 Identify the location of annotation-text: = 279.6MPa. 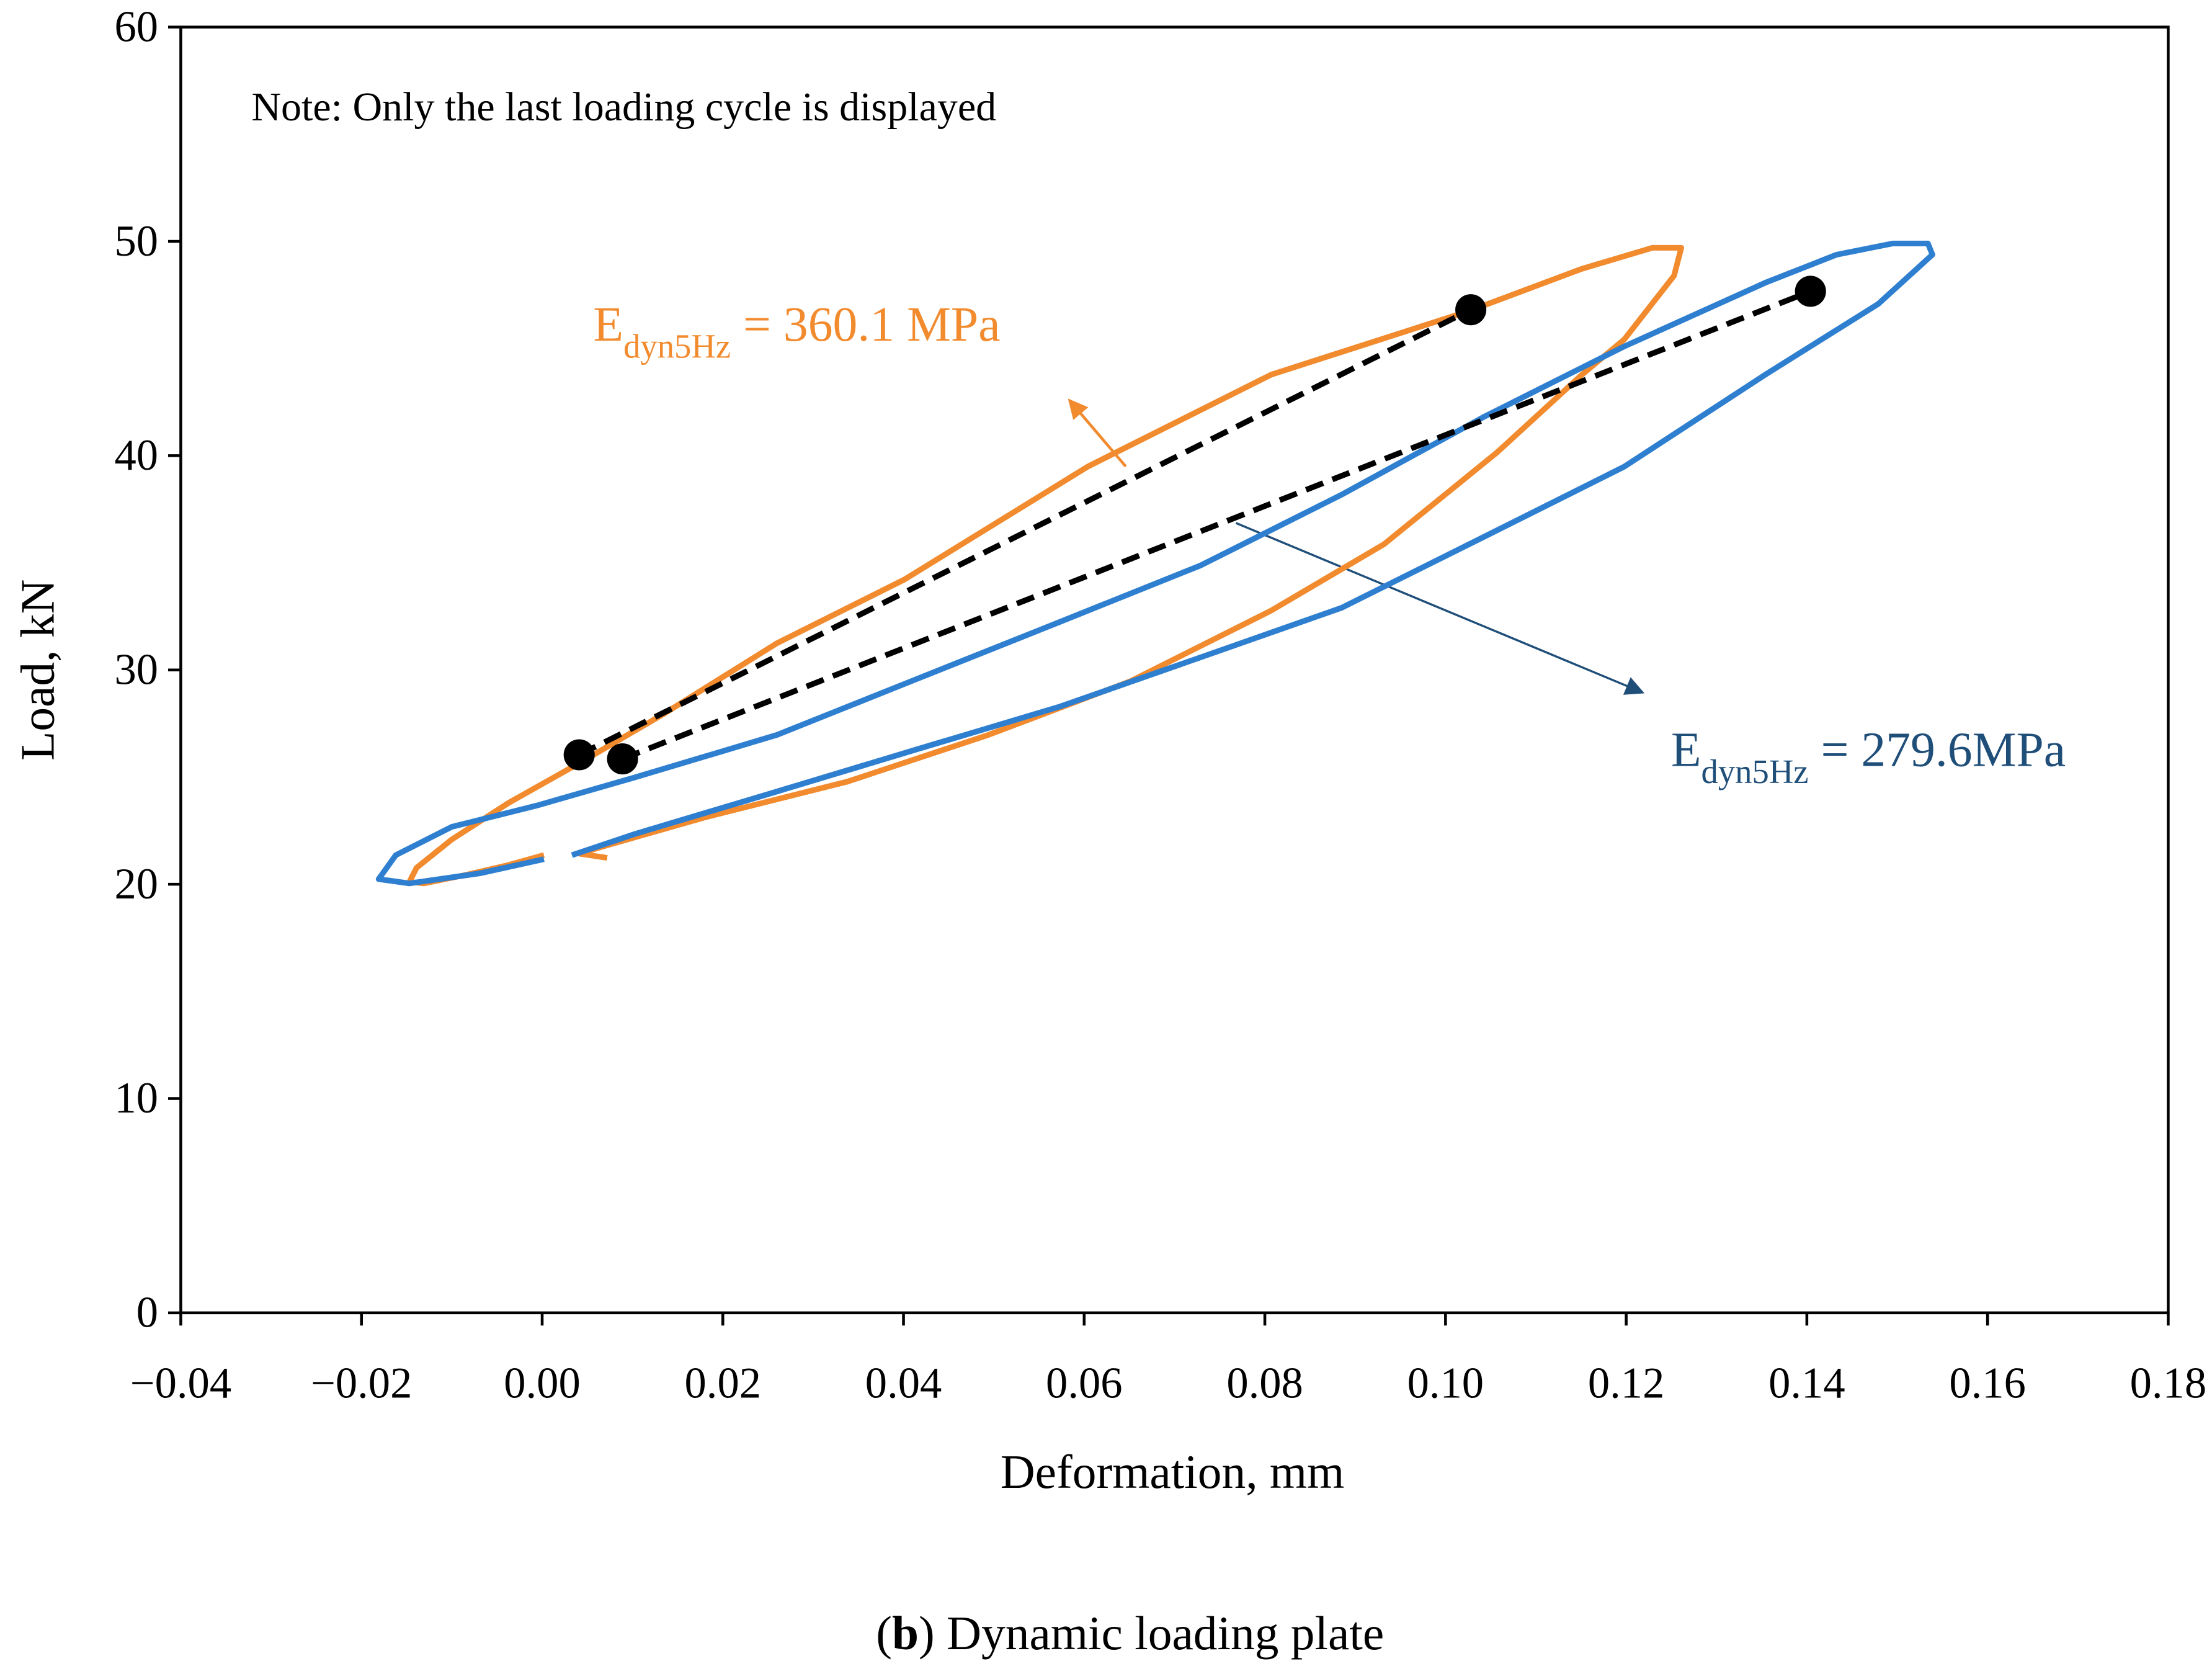
(1937, 750).